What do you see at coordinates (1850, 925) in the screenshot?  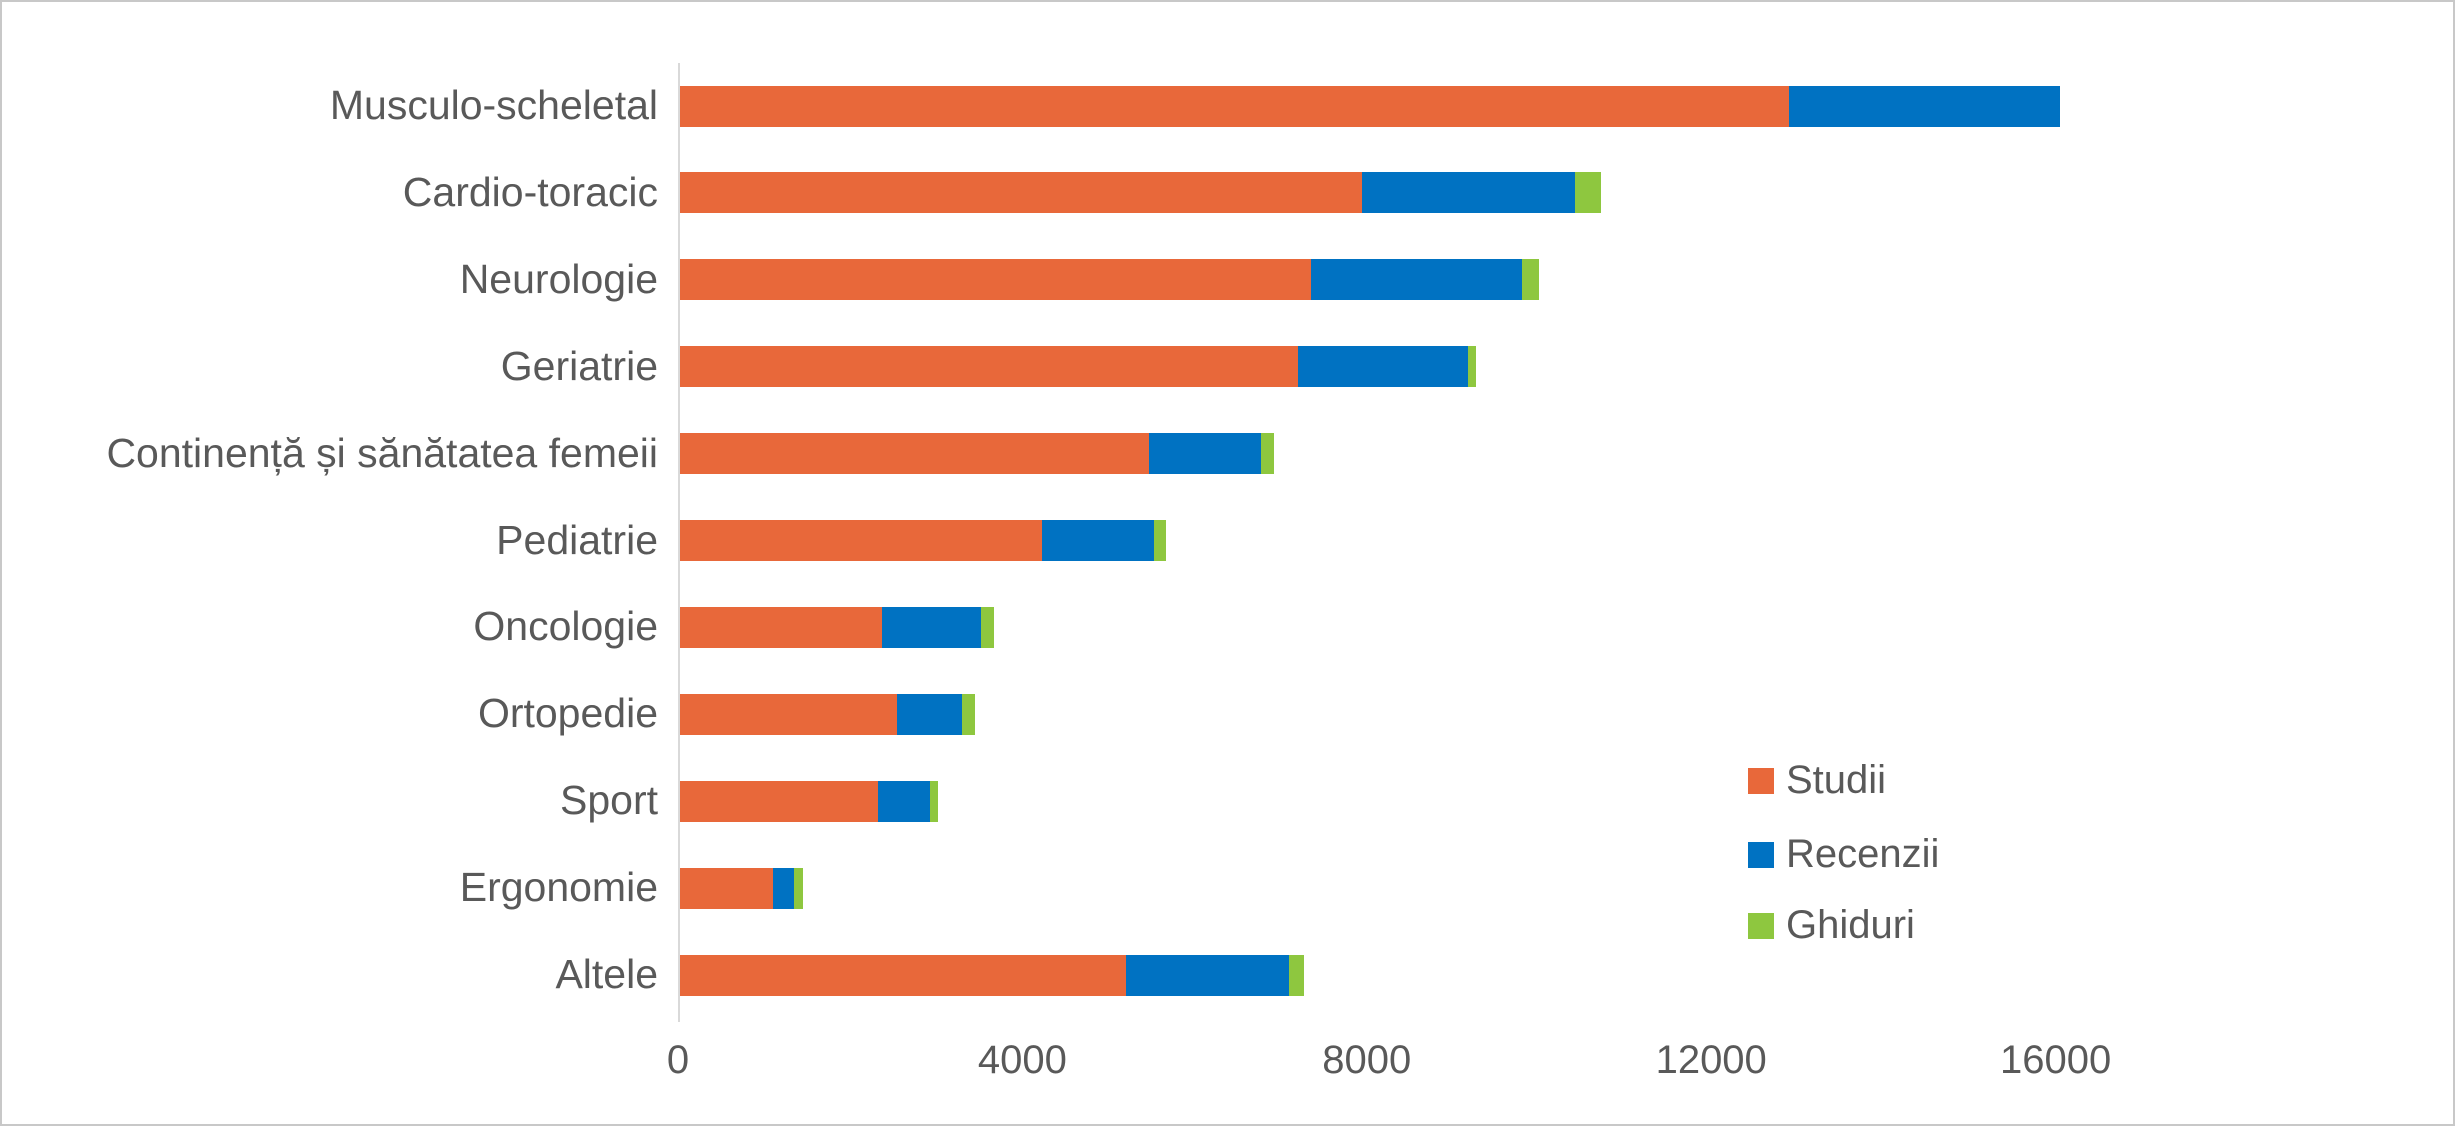 I see `legend-label-ghiduri: Ghiduri` at bounding box center [1850, 925].